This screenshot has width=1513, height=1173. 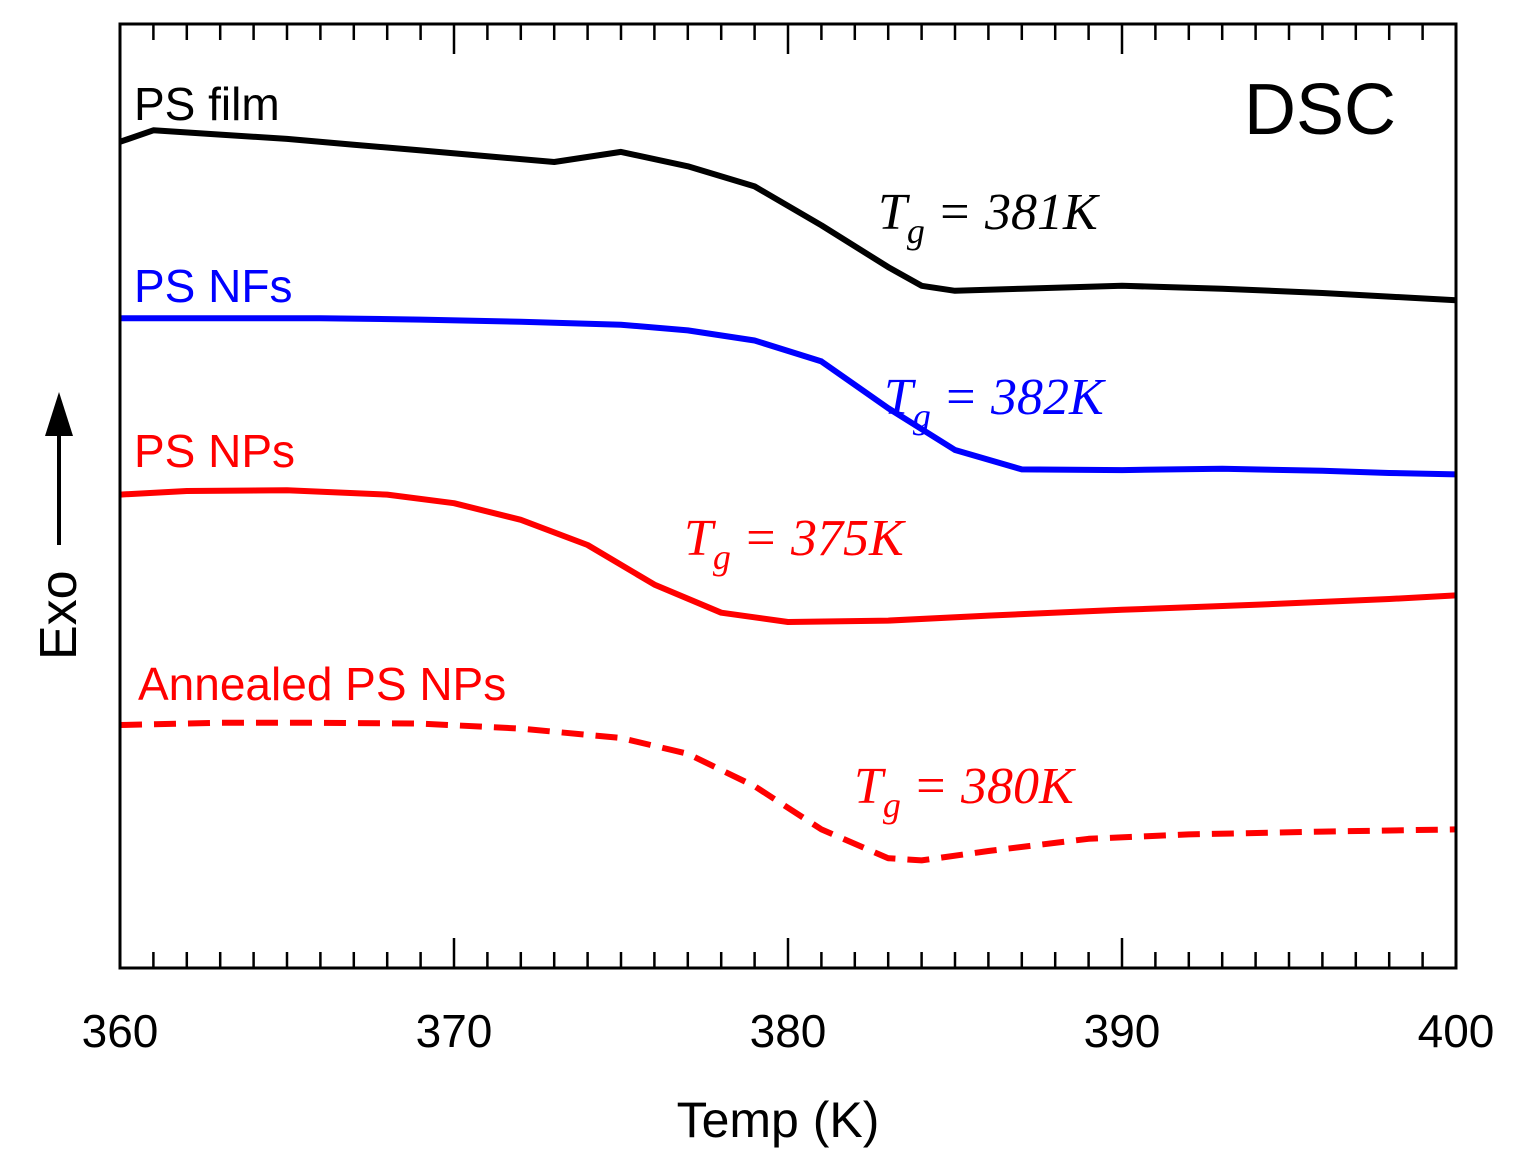 I want to click on y-axis-title-group: Exo, so click(x=59, y=526).